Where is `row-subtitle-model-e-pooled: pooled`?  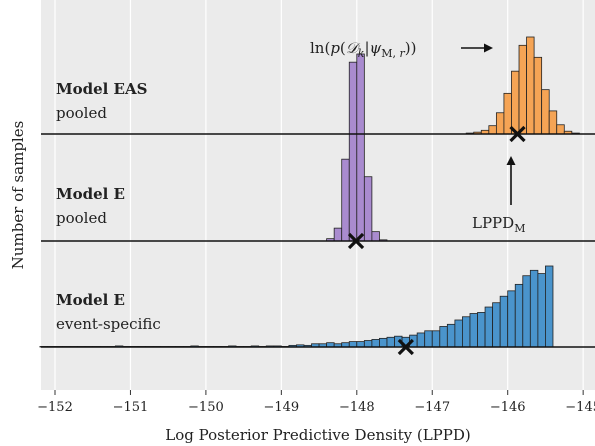
row-subtitle-model-e-pooled: pooled is located at coordinates (81, 218).